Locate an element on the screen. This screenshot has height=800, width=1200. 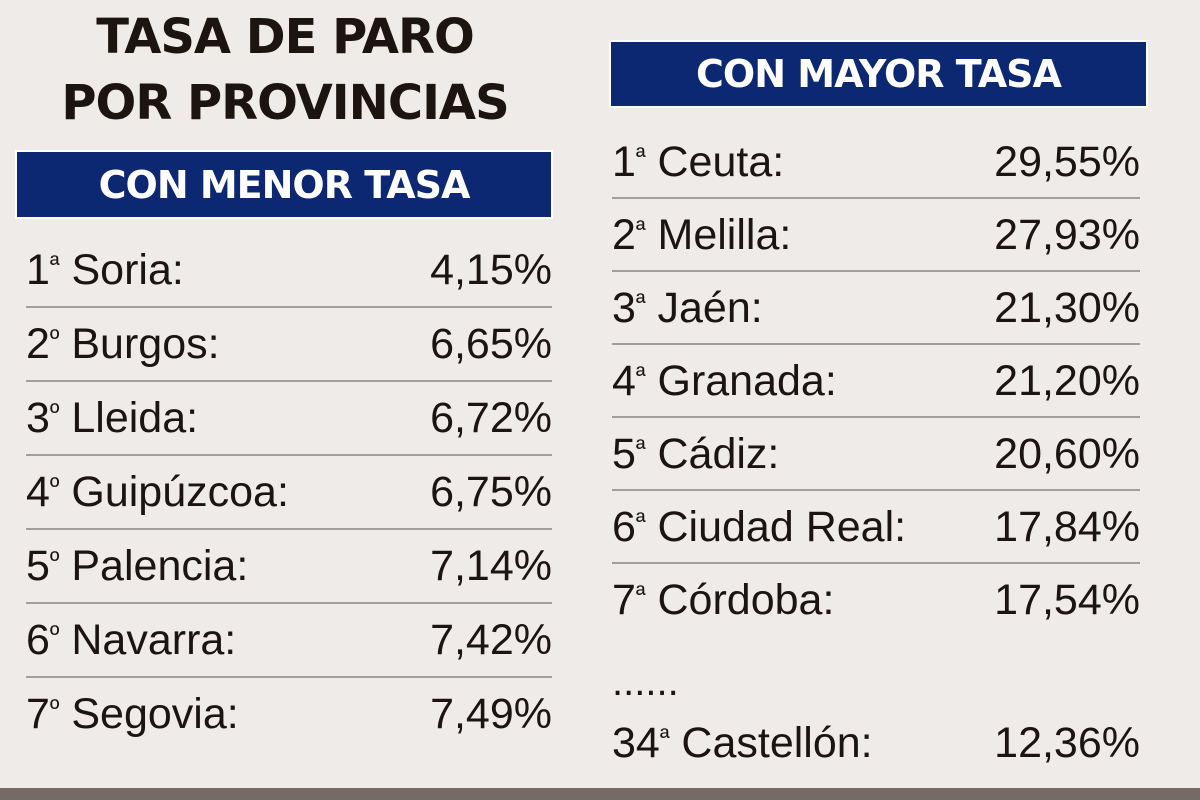
rate-value: 6,75% is located at coordinates (491, 492).